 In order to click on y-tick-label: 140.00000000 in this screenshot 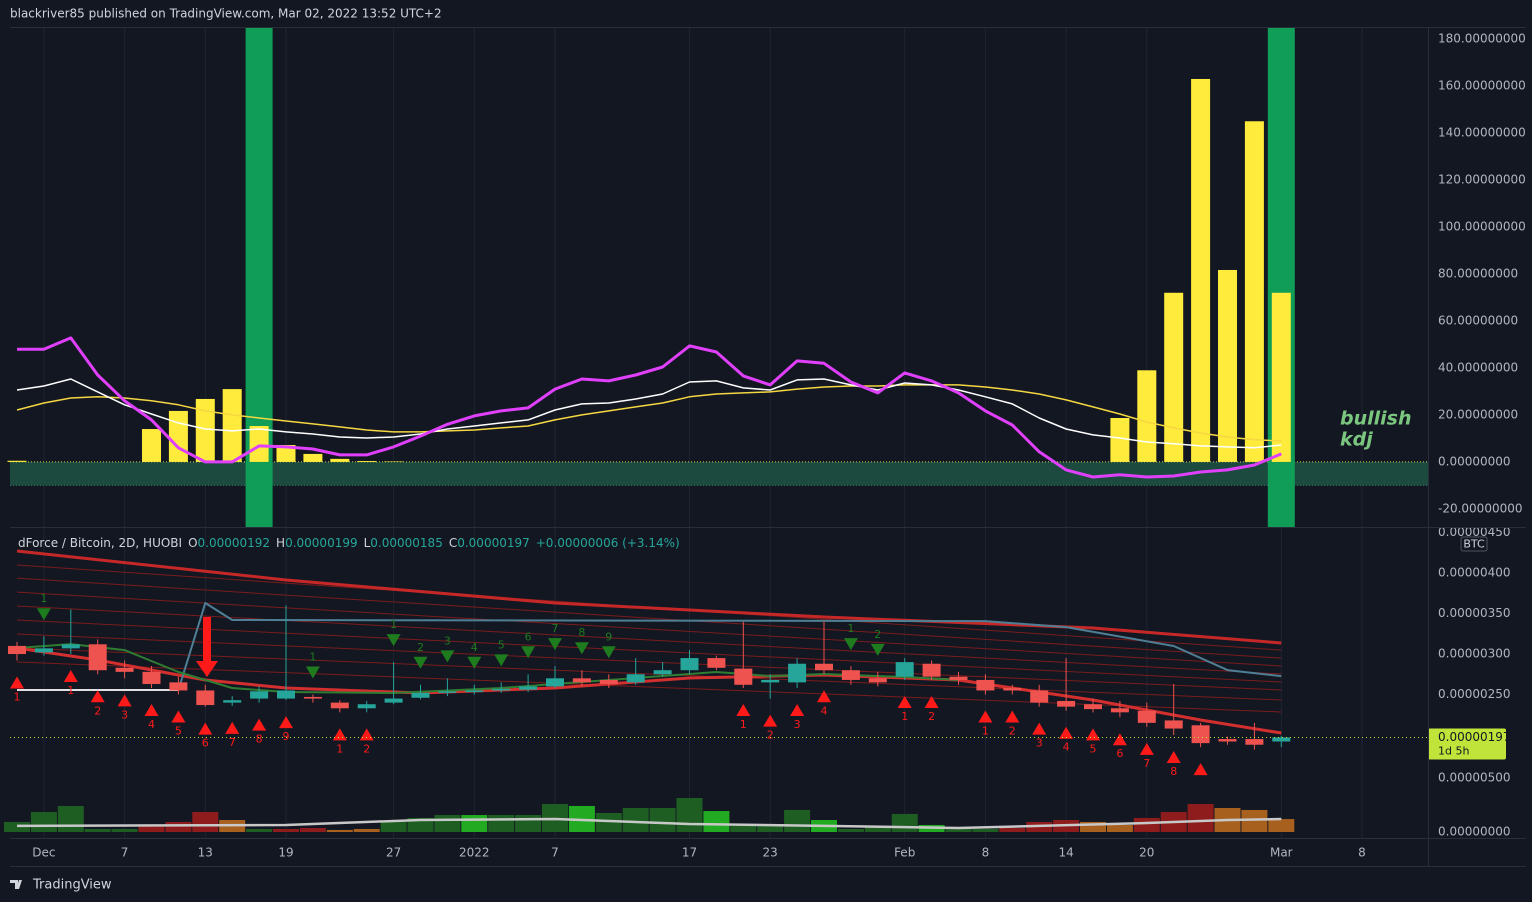, I will do `click(1482, 133)`.